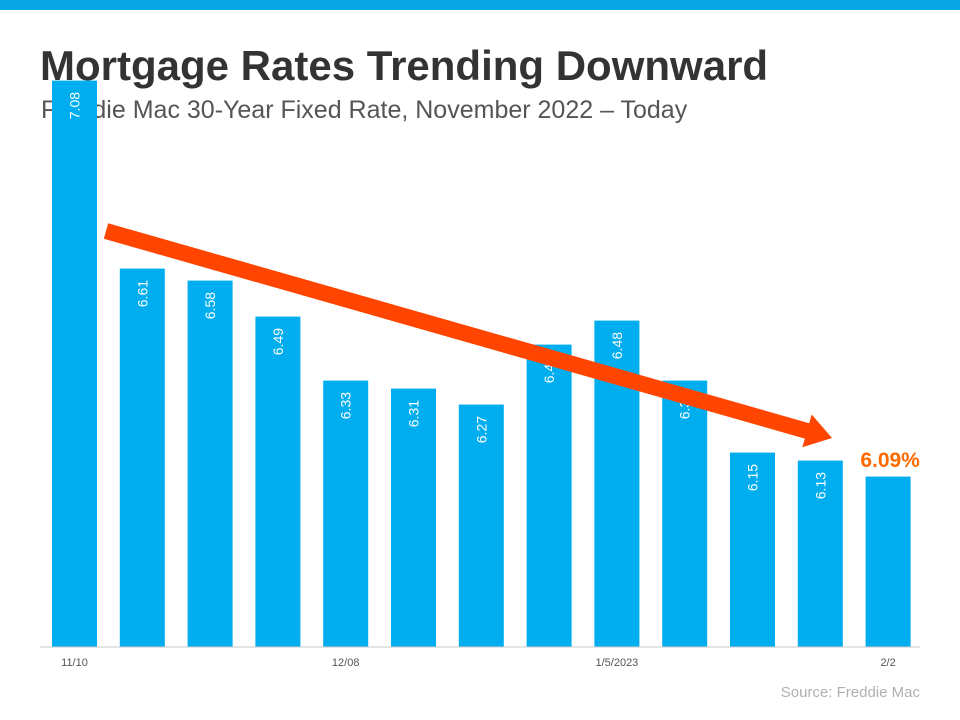 This screenshot has height=720, width=960. I want to click on data-label: 6.27, so click(481, 429).